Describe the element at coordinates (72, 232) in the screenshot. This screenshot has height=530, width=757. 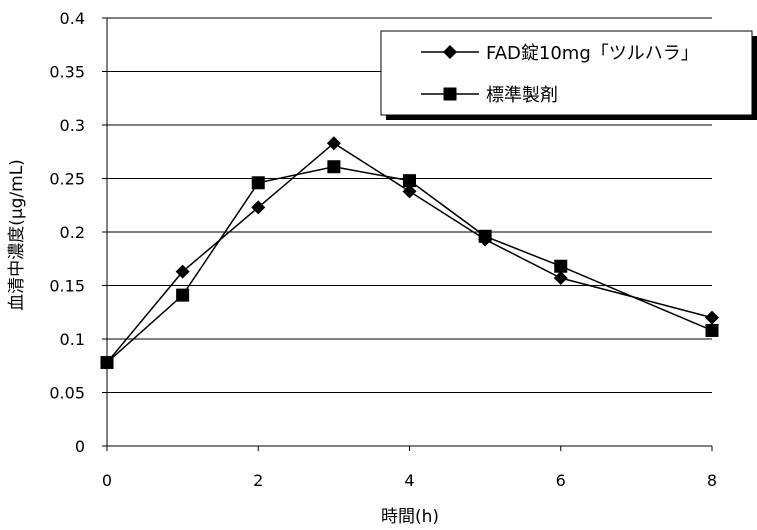
I see `y-tick-label: 0.2` at that location.